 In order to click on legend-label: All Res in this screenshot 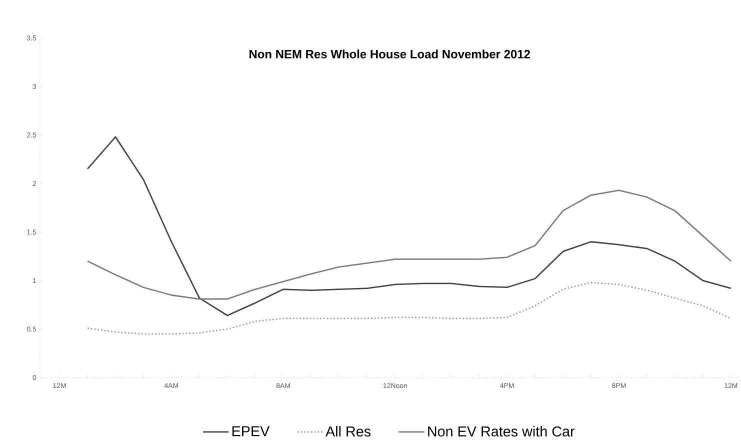, I will do `click(348, 431)`.